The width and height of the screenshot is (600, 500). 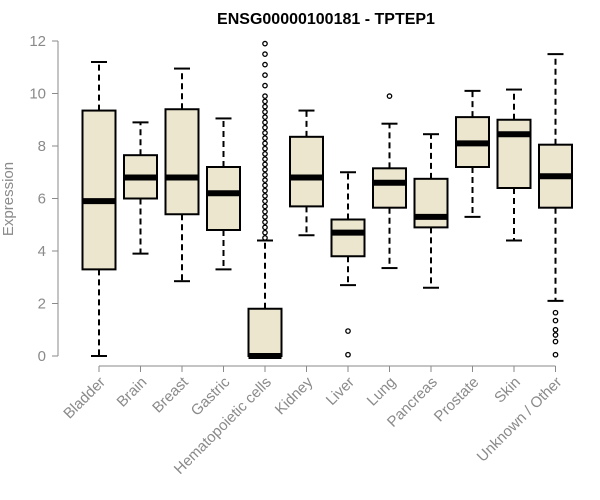 I want to click on y-tick-label: 2, so click(x=42, y=304).